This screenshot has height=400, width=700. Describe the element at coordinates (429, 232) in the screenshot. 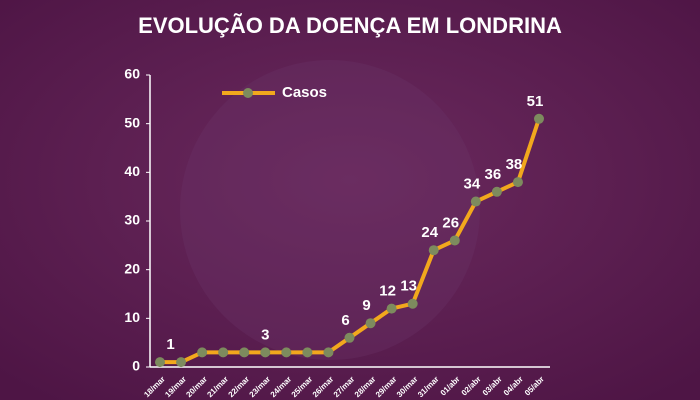

I see `data-label: 24` at that location.